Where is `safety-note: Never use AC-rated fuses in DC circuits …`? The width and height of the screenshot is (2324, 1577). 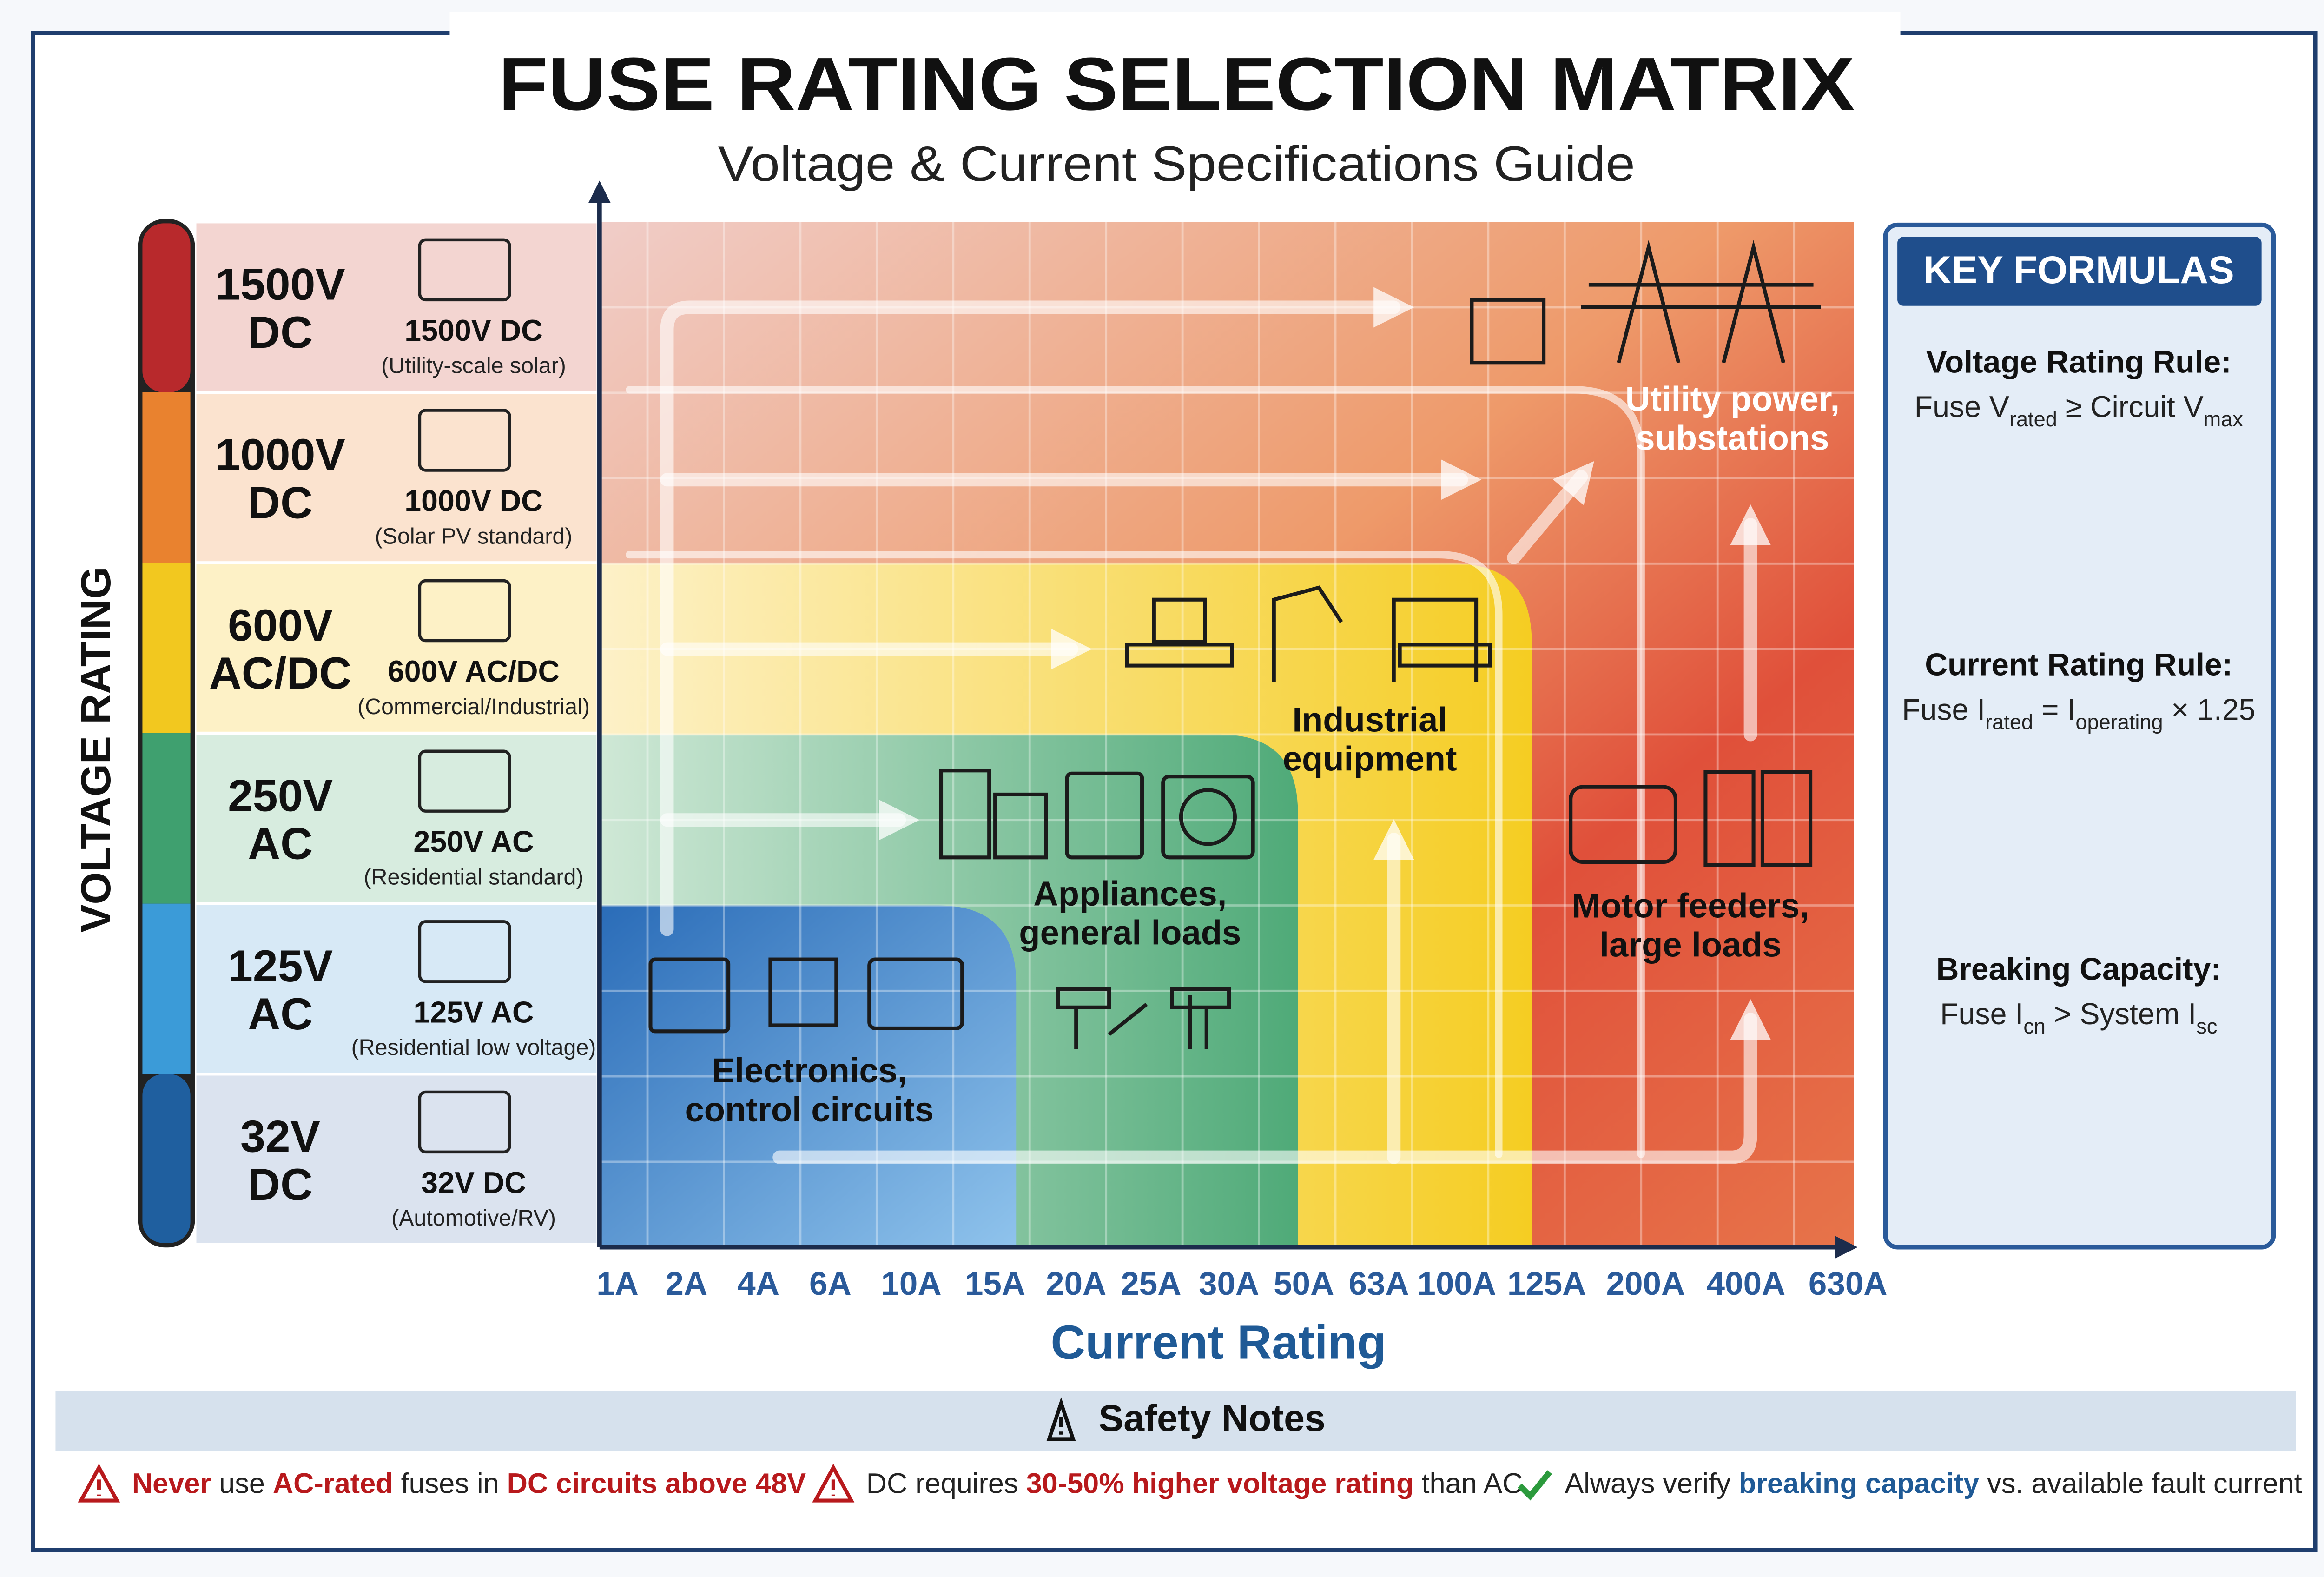
safety-note: Never use AC-rated fuses in DC circuits … is located at coordinates (469, 1483).